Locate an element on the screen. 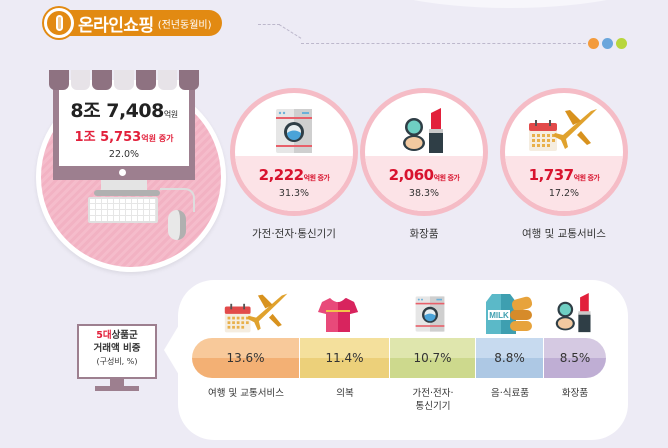  category-circle-cosmetics: 2,060억원 증가 38.3% is located at coordinates (424, 152).